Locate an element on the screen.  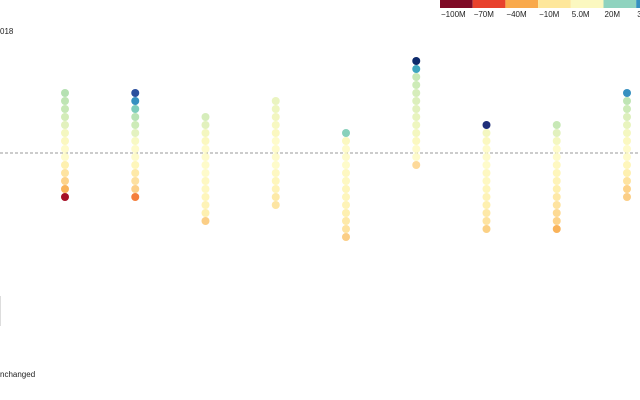
legend-label: −10M is located at coordinates (549, 14).